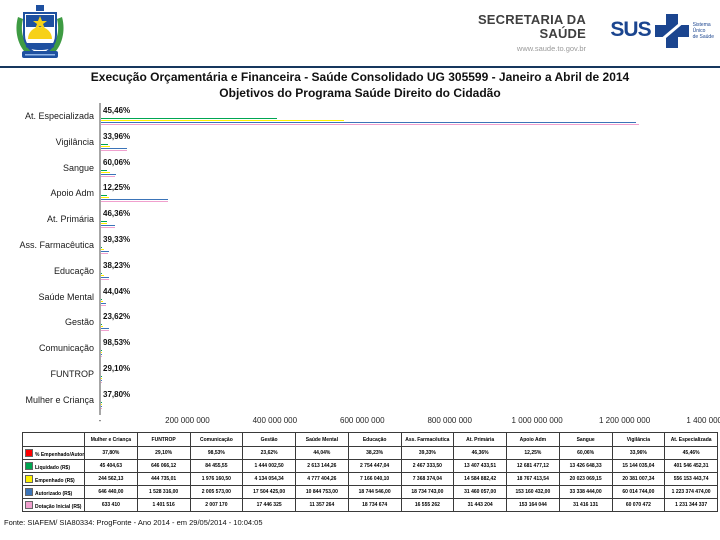 This screenshot has width=720, height=540. Describe the element at coordinates (163, 453) in the screenshot. I see `table-cell: 29,10%` at that location.